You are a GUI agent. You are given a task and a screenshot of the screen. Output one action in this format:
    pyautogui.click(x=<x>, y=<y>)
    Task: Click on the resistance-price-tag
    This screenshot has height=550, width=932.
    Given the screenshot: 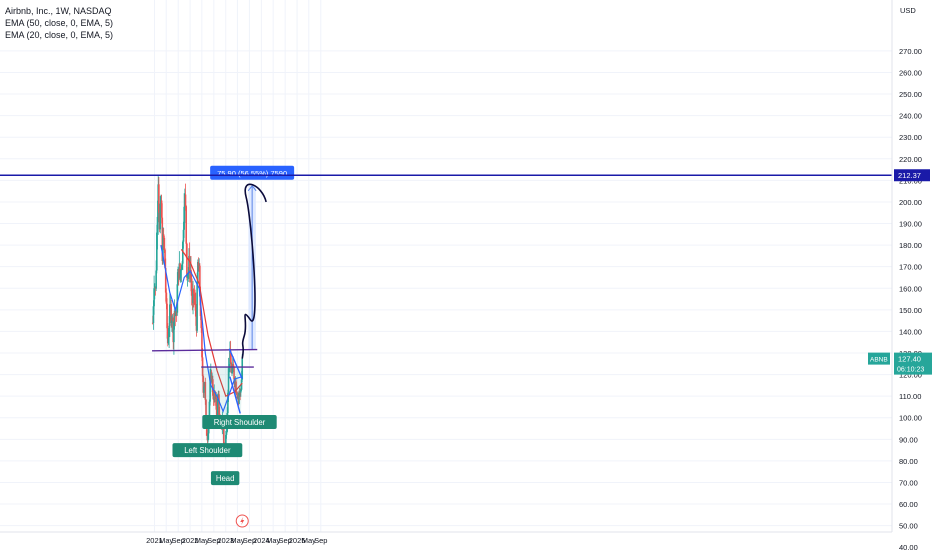 What is the action you would take?
    pyautogui.click(x=912, y=175)
    